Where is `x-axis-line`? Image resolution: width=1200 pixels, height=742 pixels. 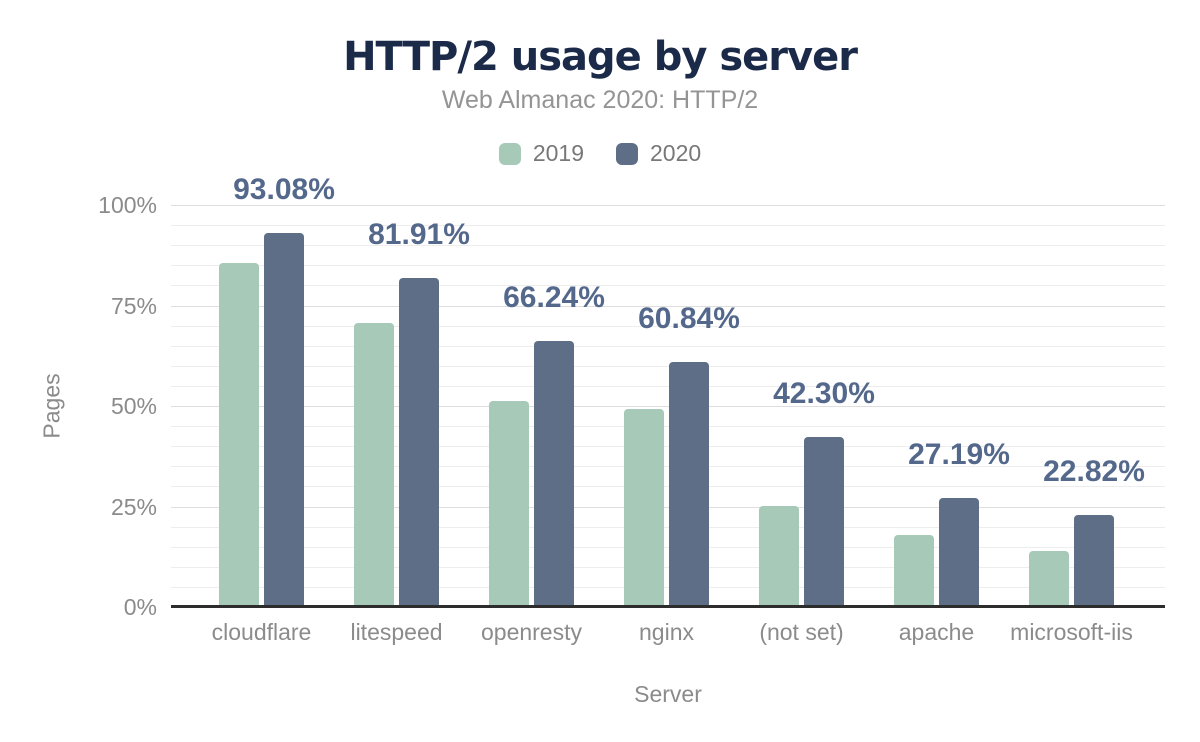 x-axis-line is located at coordinates (668, 606).